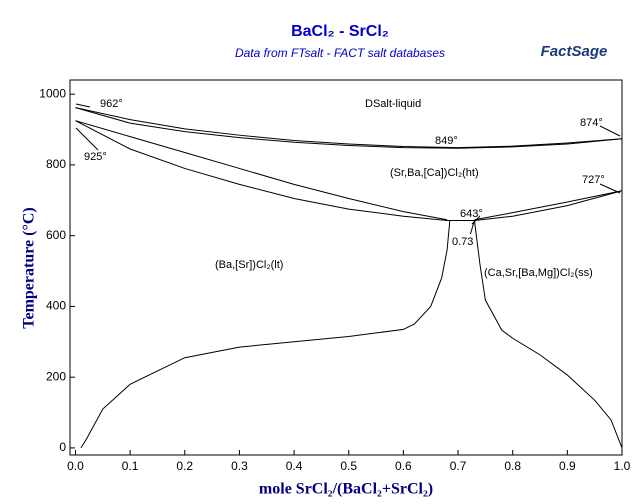 The image size is (640, 504). What do you see at coordinates (184, 466) in the screenshot?
I see `x-tick-label: 0.2` at bounding box center [184, 466].